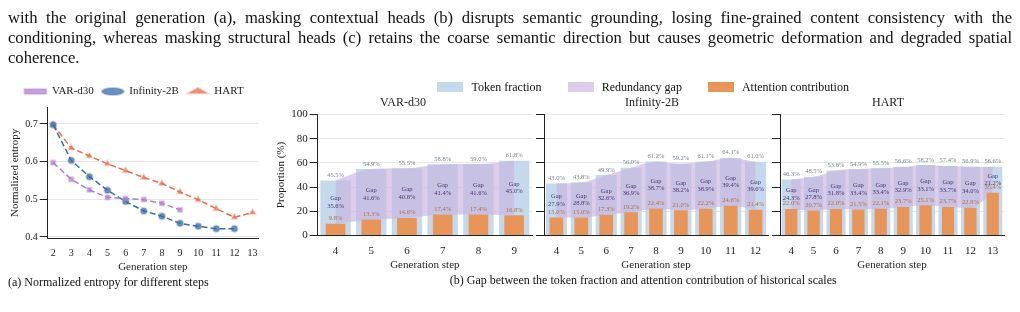 The height and width of the screenshot is (312, 1020). I want to click on y-tick-label: 0.7, so click(31, 123).